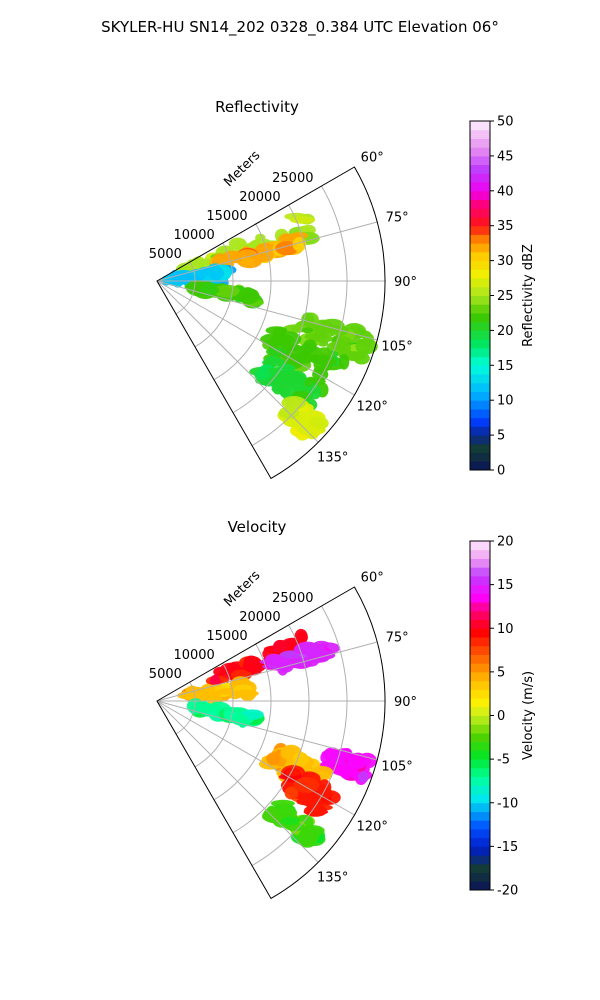  I want to click on colorbar-tick-label: -15, so click(507, 847).